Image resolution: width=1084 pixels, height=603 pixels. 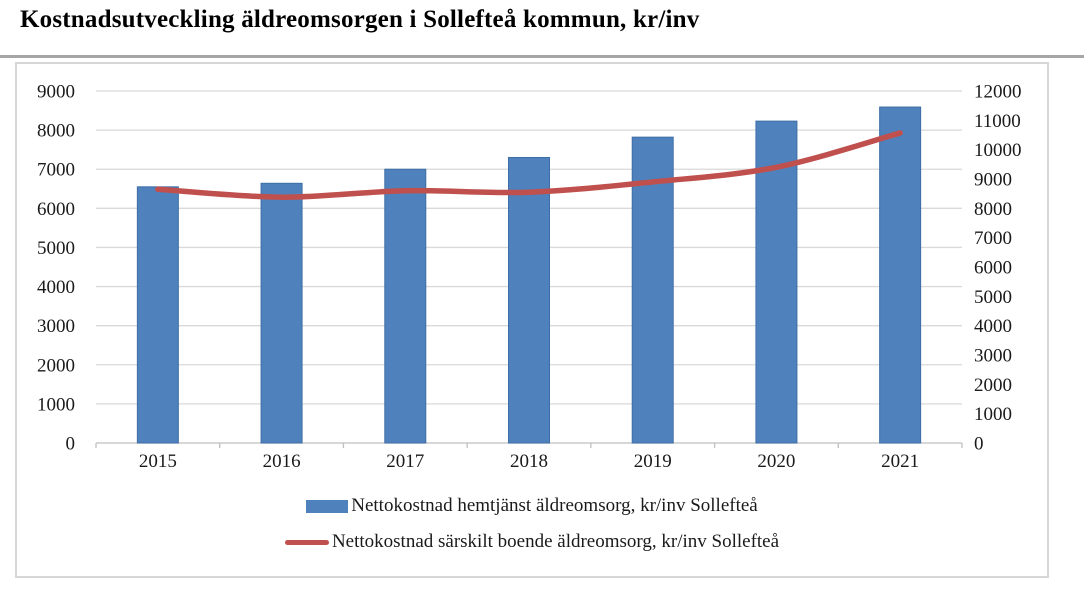 I want to click on x-axis-label-2015: 2015, so click(x=158, y=461).